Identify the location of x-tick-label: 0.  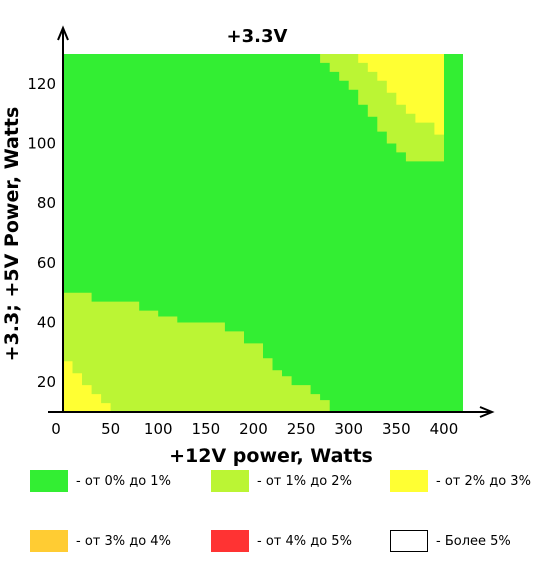
(56, 429).